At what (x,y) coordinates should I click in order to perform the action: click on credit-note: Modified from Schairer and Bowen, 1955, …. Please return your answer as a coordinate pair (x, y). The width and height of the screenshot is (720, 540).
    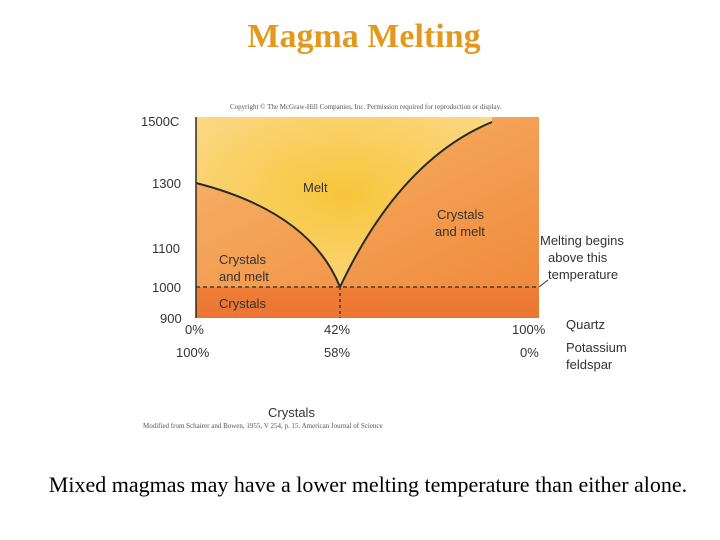
    Looking at the image, I should click on (263, 426).